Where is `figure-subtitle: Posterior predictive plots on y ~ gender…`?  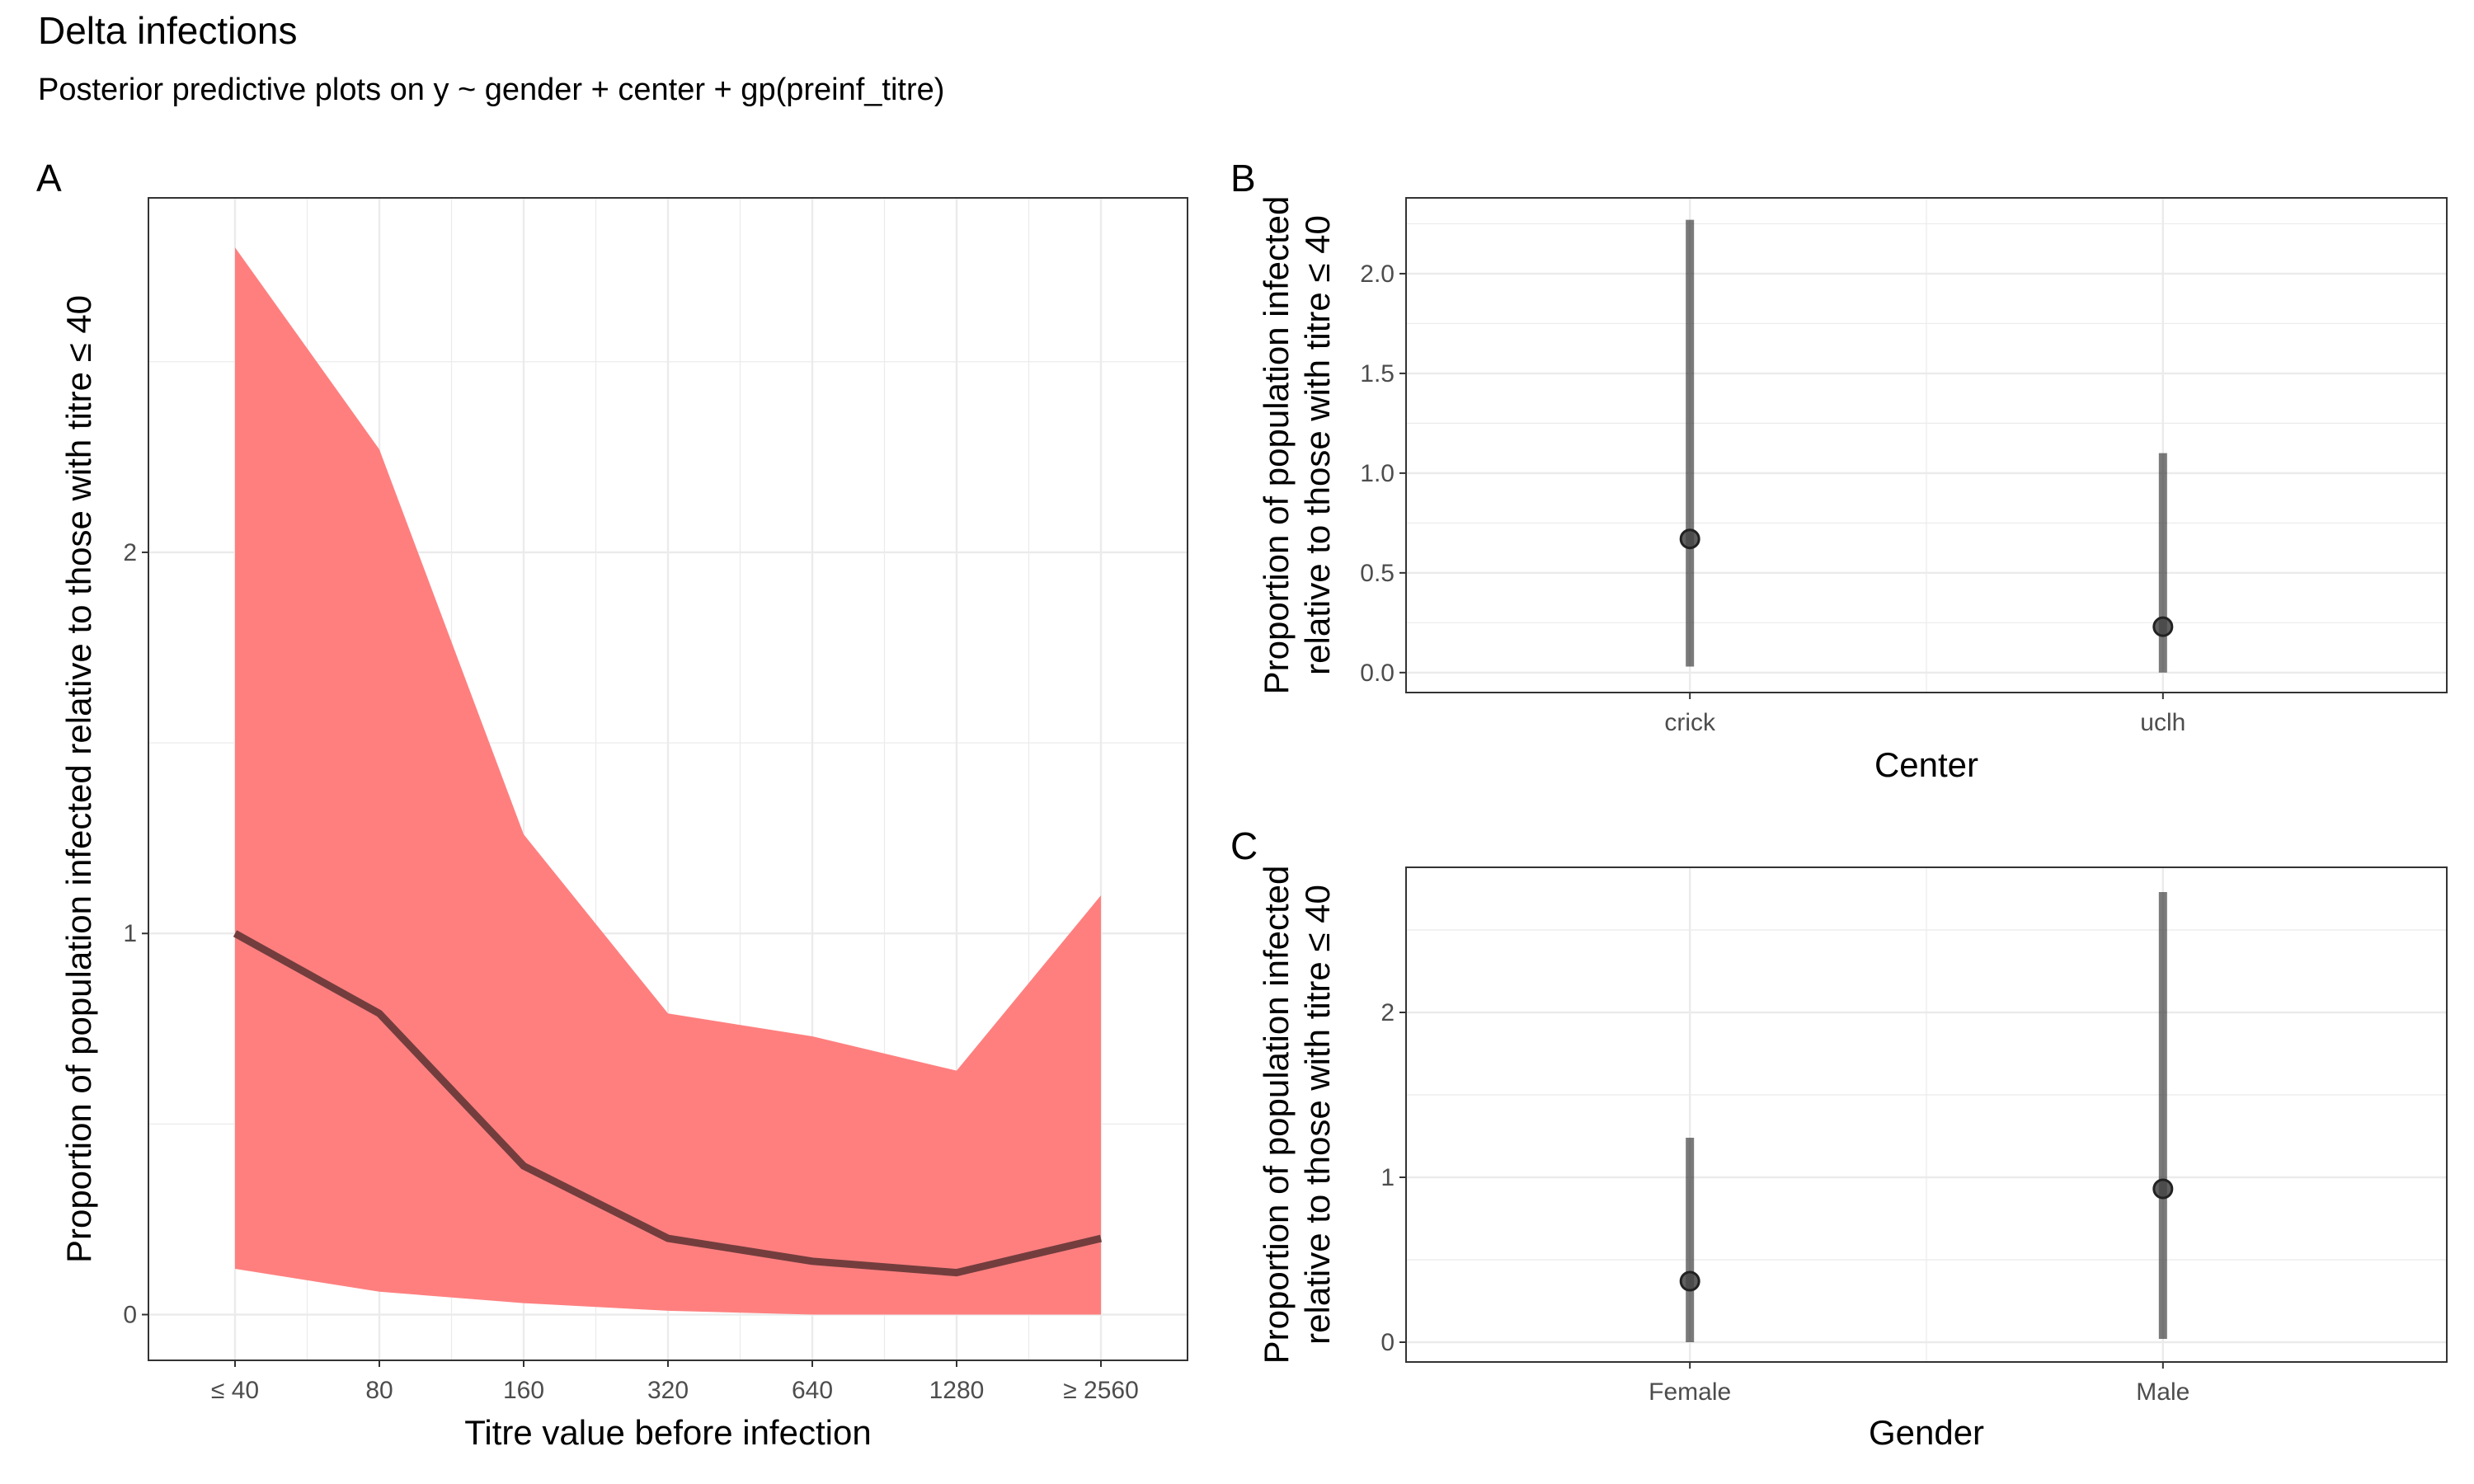
figure-subtitle: Posterior predictive plots on y ~ gender… is located at coordinates (491, 90).